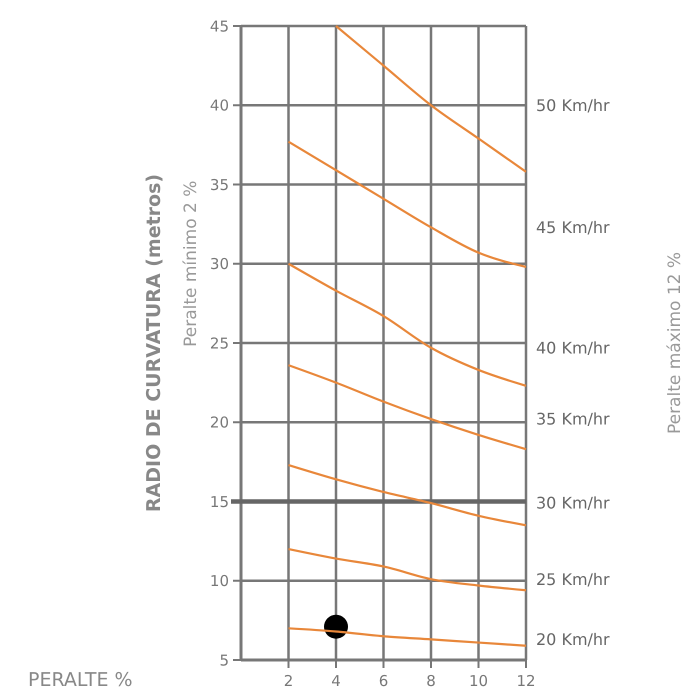 This screenshot has height=695, width=695. Describe the element at coordinates (289, 681) in the screenshot. I see `x-tick-label: 2` at that location.